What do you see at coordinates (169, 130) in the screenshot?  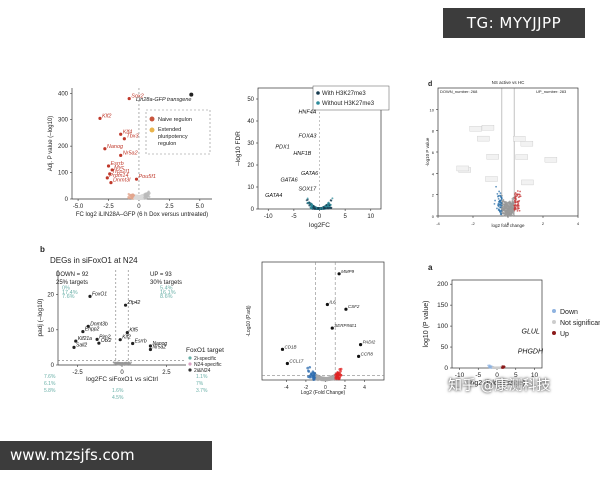 I see `legend-label: Extended` at bounding box center [169, 130].